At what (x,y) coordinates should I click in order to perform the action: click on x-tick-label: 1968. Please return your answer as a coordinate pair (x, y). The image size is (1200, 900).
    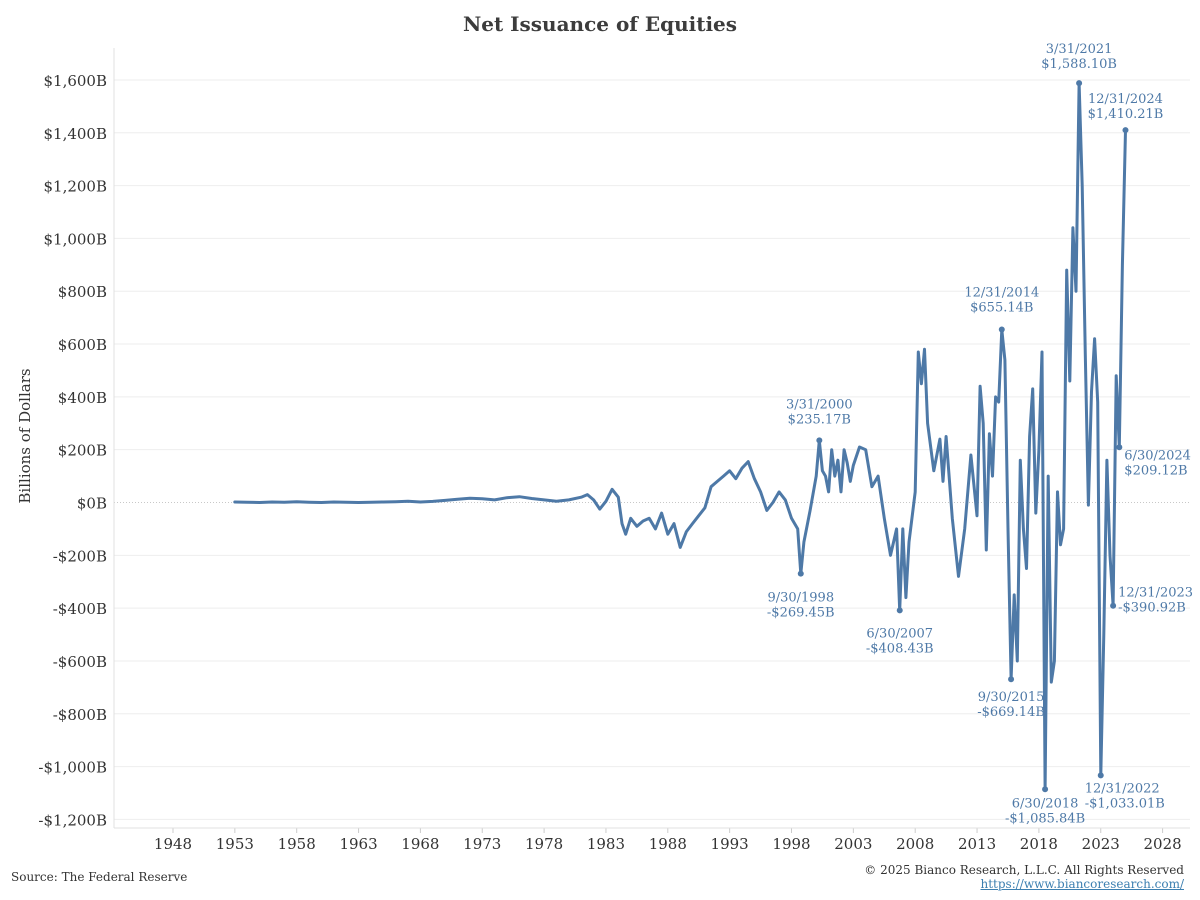
    Looking at the image, I should click on (420, 844).